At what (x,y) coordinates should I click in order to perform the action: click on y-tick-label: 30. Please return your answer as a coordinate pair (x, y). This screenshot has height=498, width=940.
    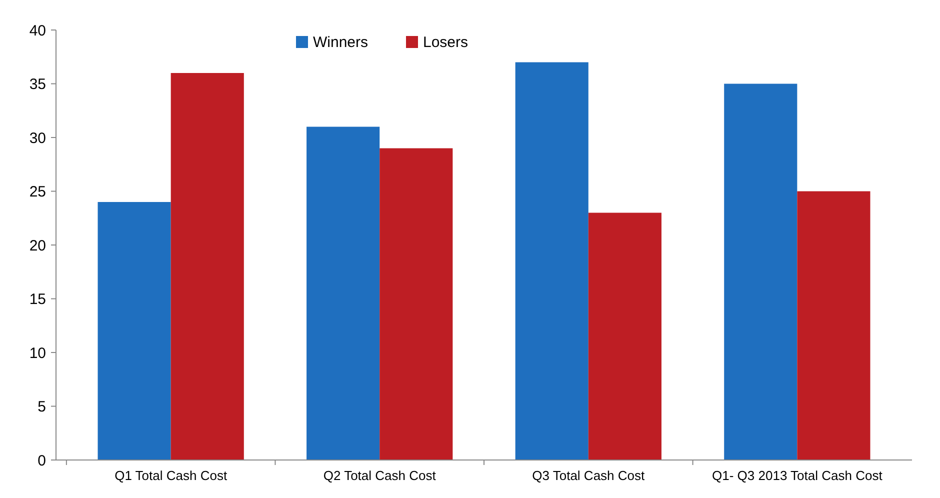
    Looking at the image, I should click on (37, 138).